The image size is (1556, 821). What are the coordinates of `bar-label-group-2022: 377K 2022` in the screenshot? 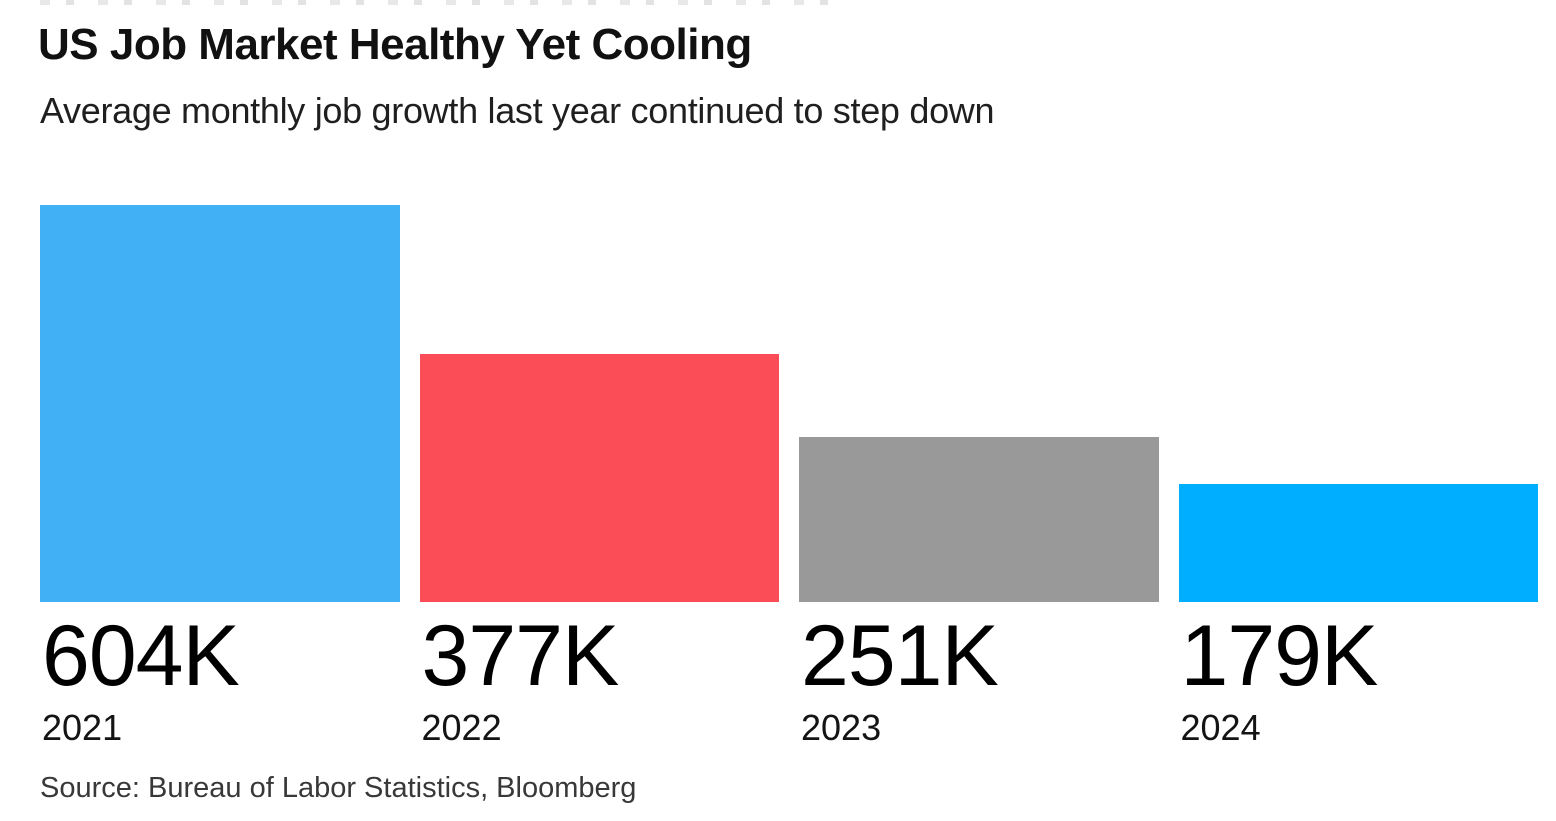 It's located at (600, 678).